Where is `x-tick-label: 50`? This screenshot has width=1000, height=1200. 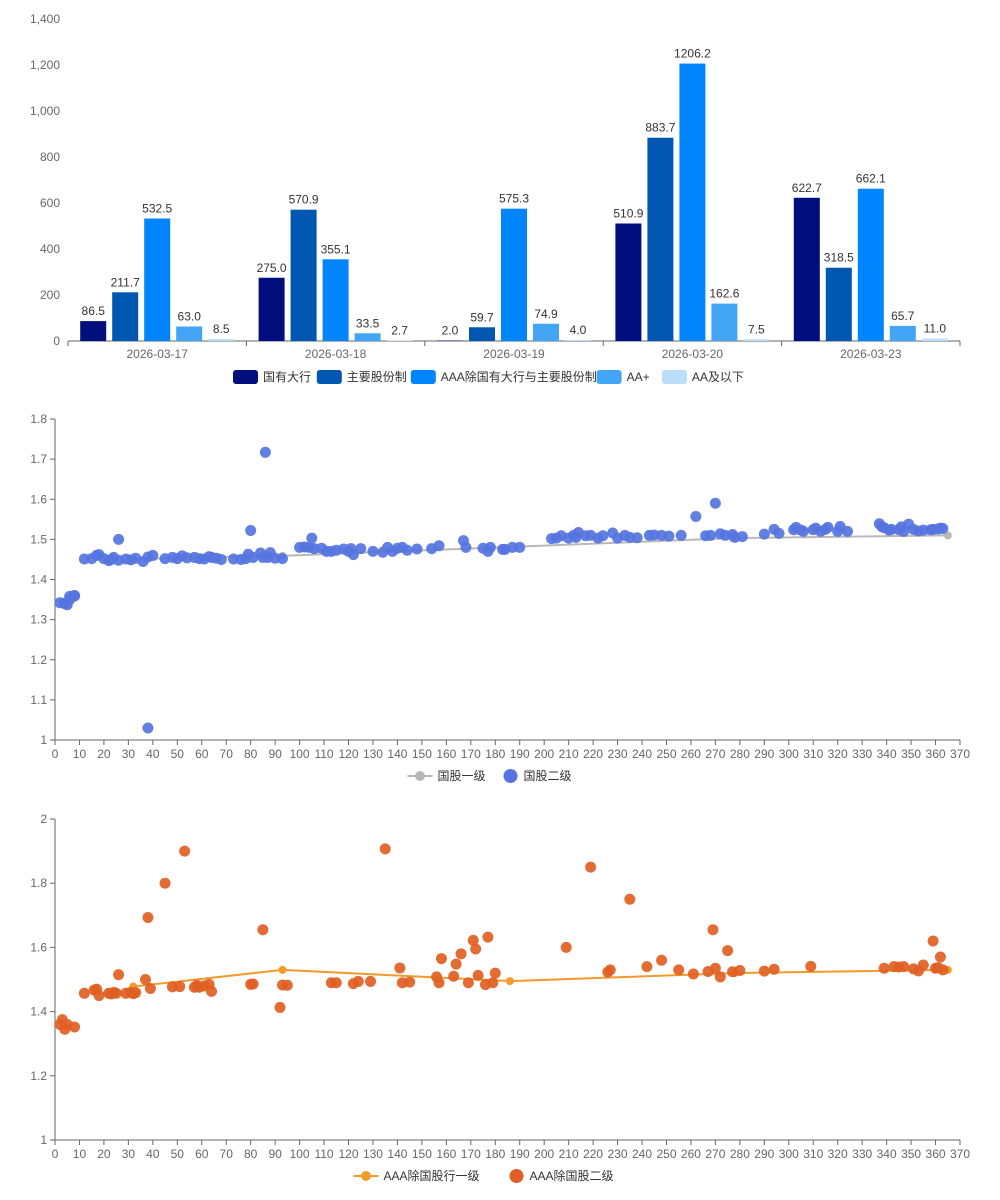 x-tick-label: 50 is located at coordinates (178, 1154).